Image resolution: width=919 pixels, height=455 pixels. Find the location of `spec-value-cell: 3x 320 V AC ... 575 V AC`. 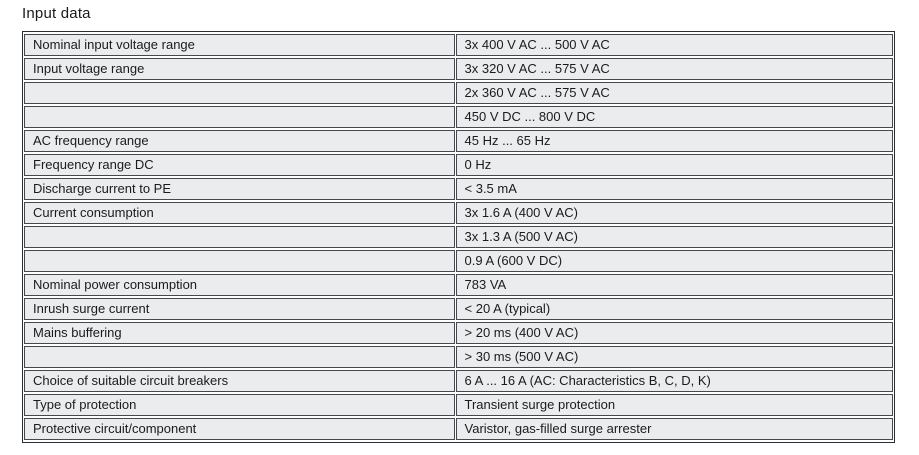

spec-value-cell: 3x 320 V AC ... 575 V AC is located at coordinates (674, 69).